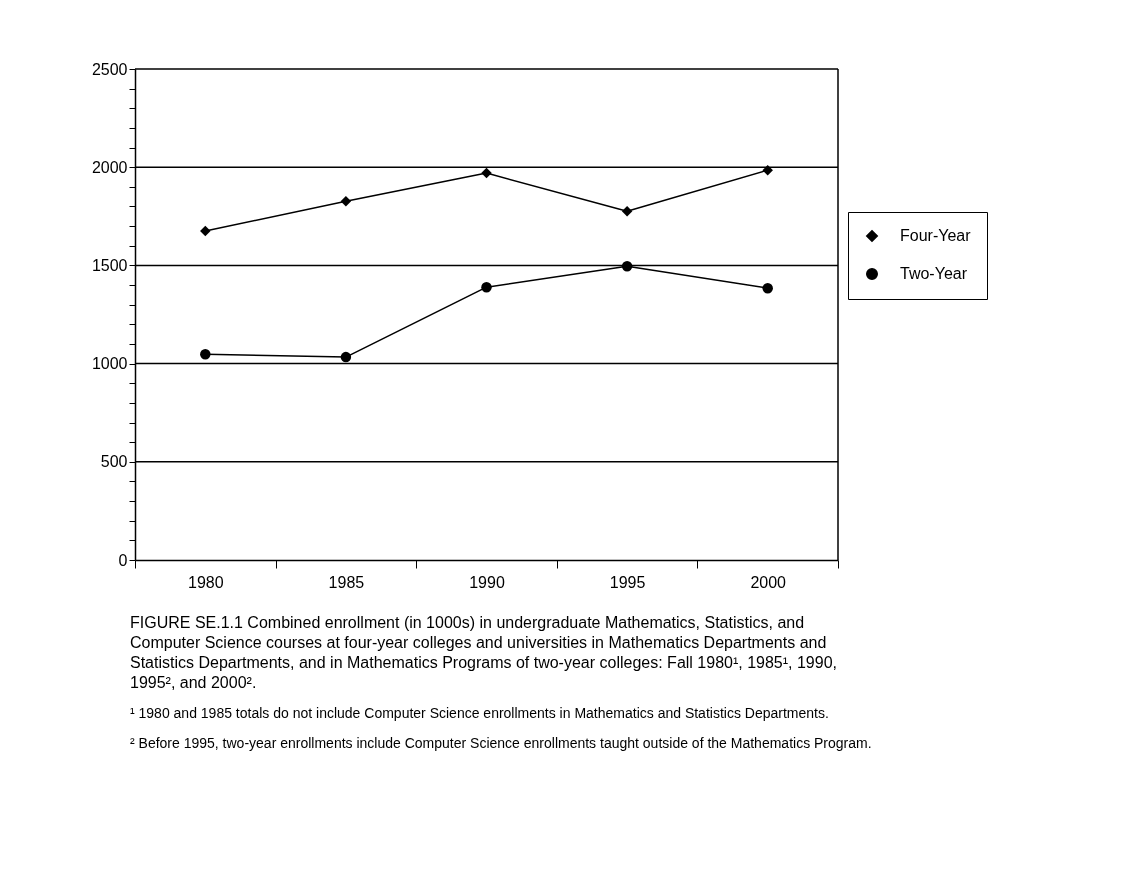 The width and height of the screenshot is (1123, 871). What do you see at coordinates (109, 167) in the screenshot?
I see `y-tick-label: 2000` at bounding box center [109, 167].